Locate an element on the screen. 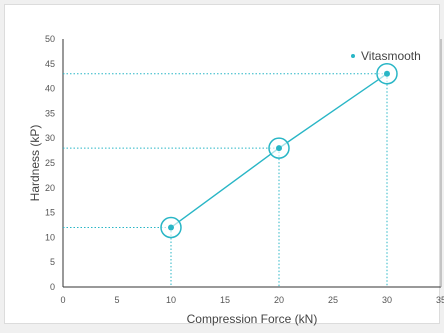 The height and width of the screenshot is (333, 444). x-tick-label: 25 is located at coordinates (333, 300).